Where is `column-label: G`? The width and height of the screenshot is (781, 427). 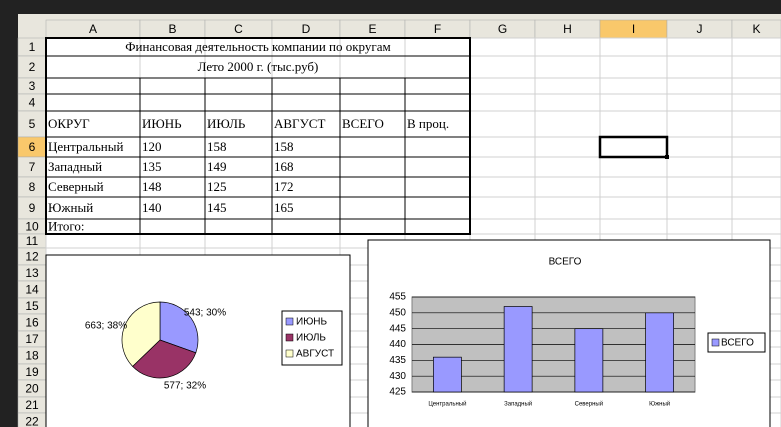 column-label: G is located at coordinates (502, 29).